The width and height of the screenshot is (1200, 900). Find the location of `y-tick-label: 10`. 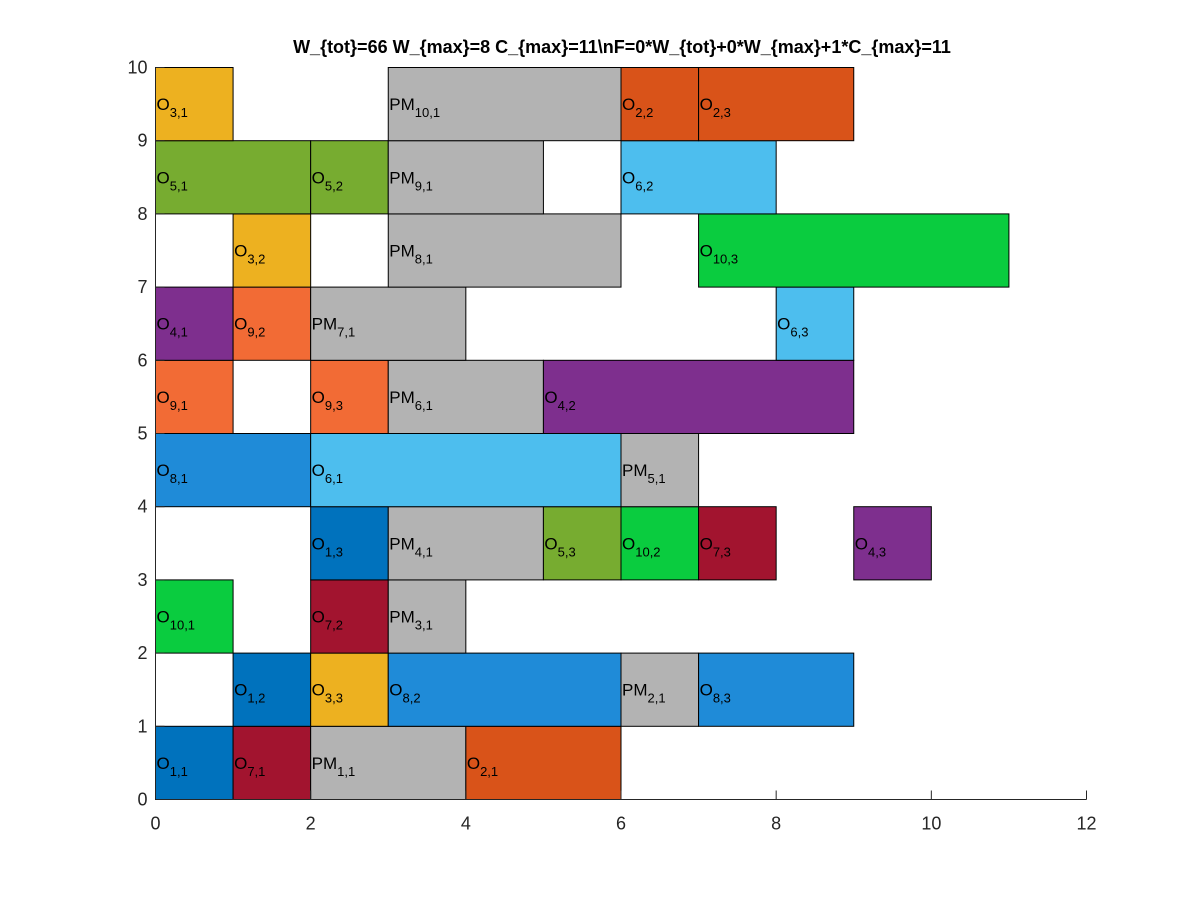

y-tick-label: 10 is located at coordinates (137, 68).